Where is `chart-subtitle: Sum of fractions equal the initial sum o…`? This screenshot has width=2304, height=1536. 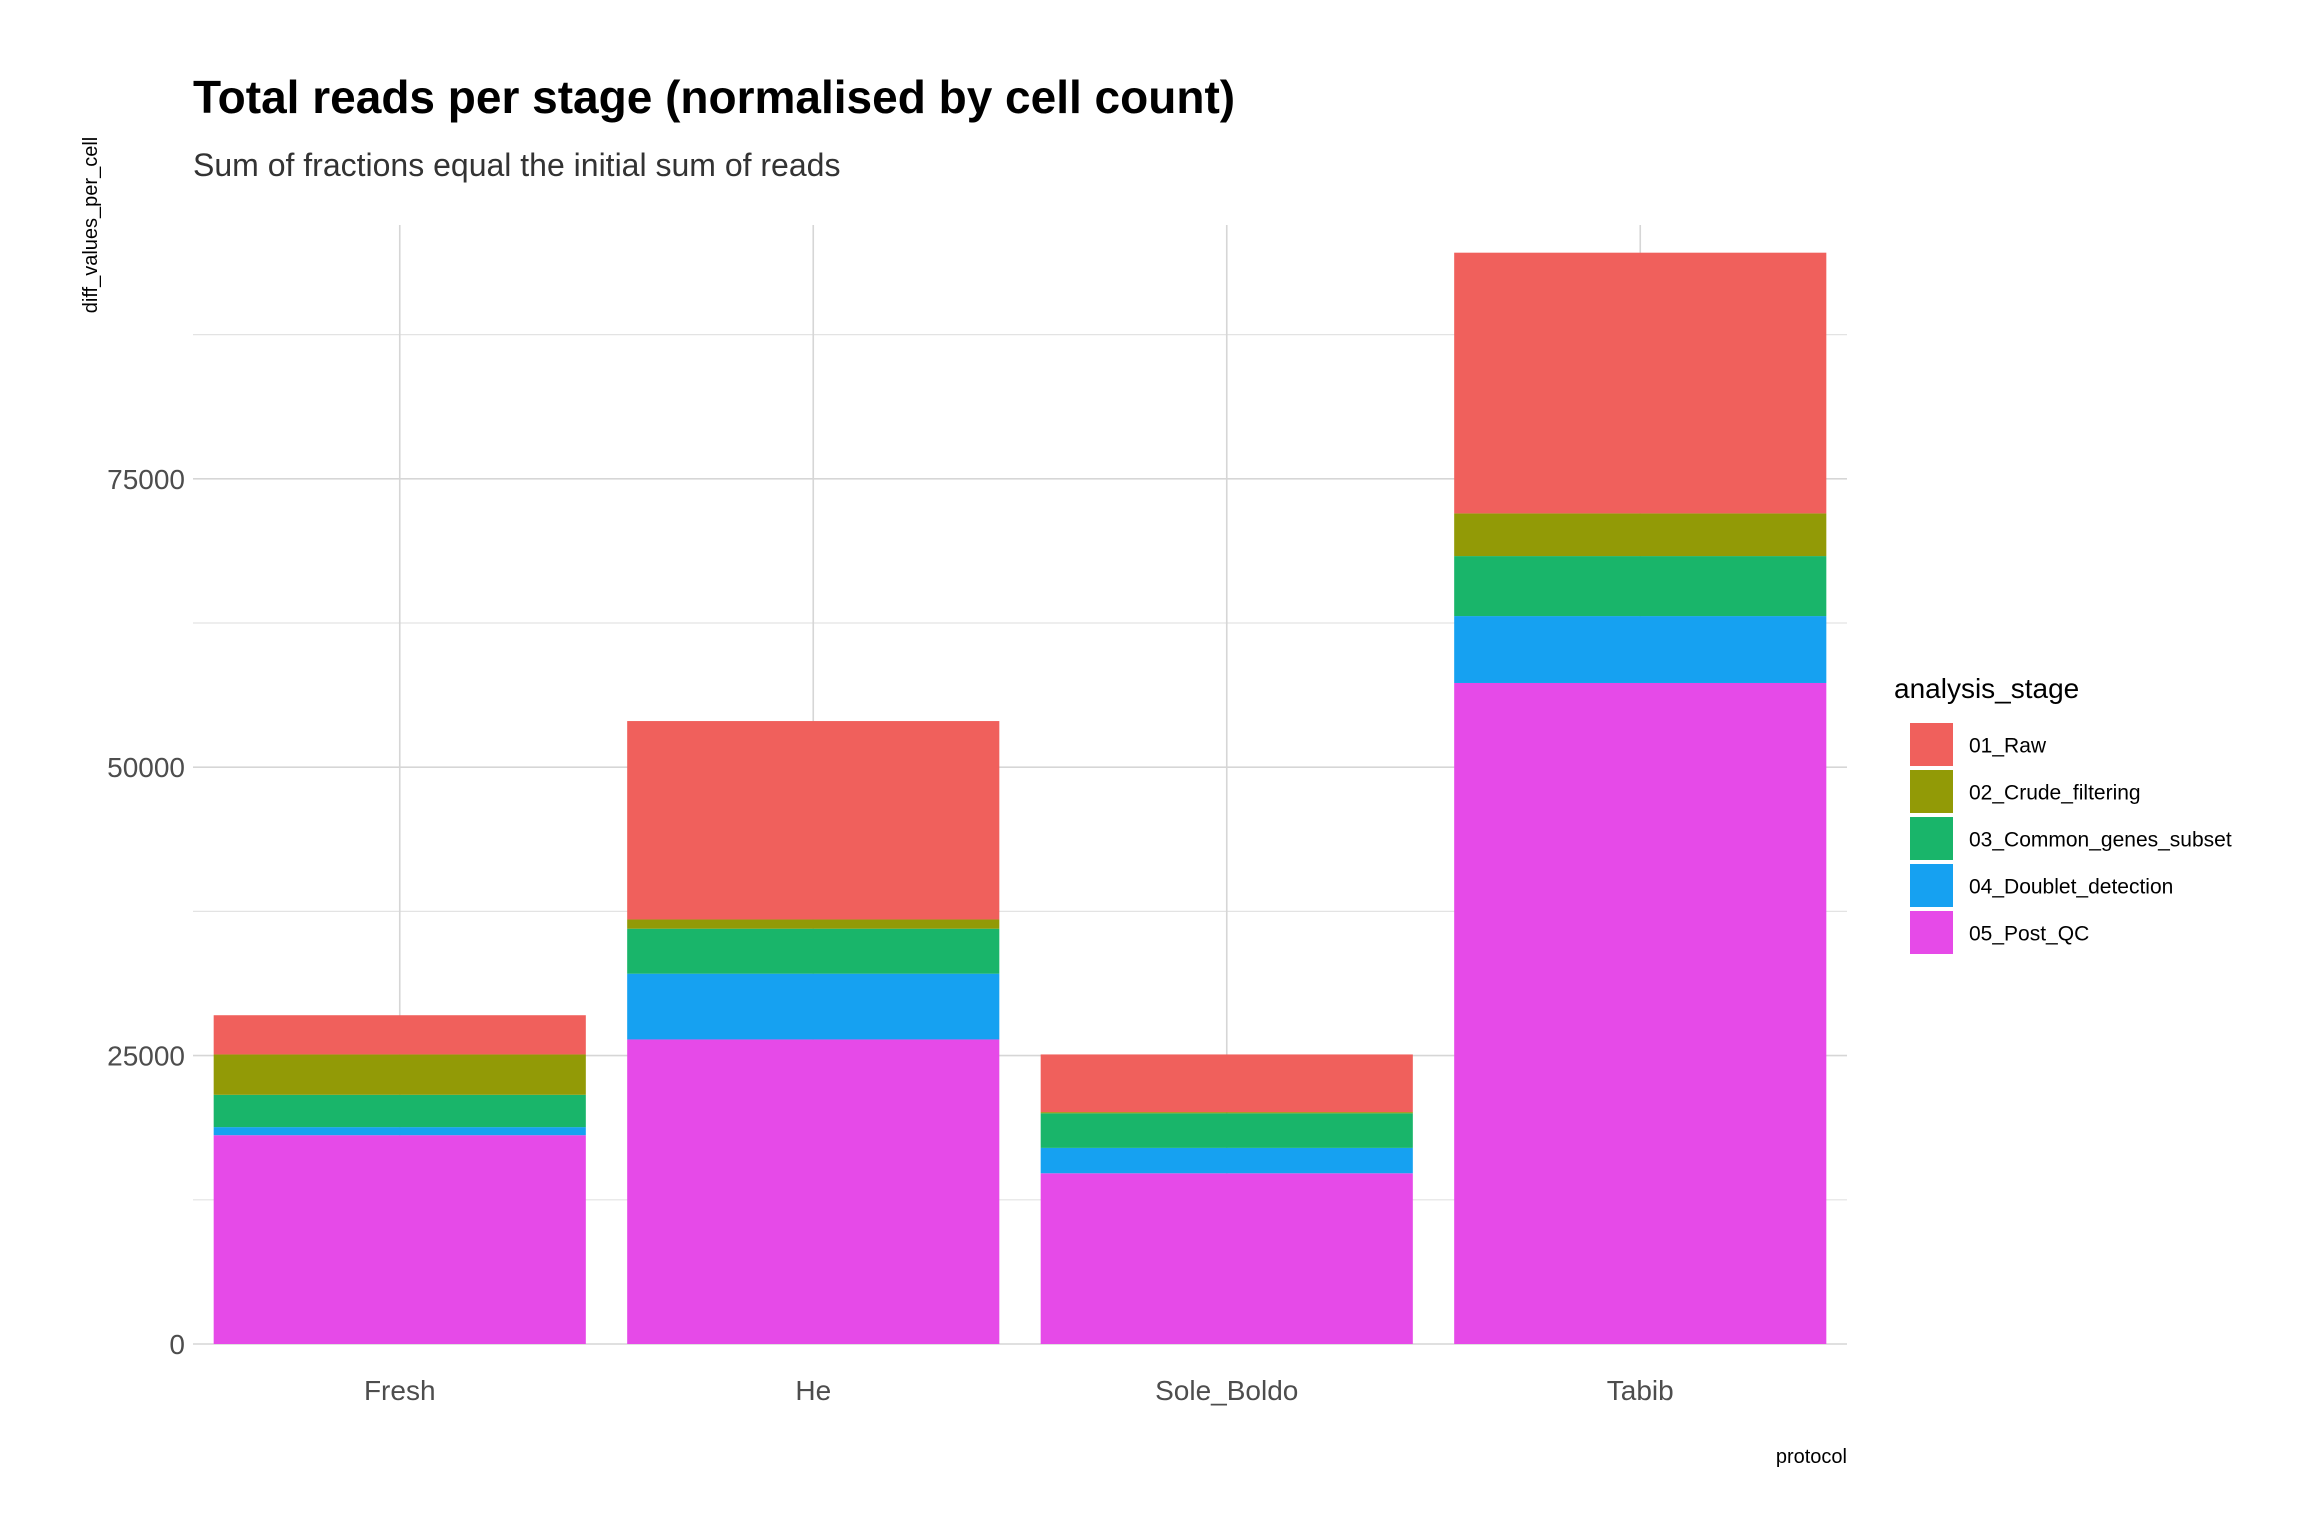 chart-subtitle: Sum of fractions equal the initial sum o… is located at coordinates (516, 165).